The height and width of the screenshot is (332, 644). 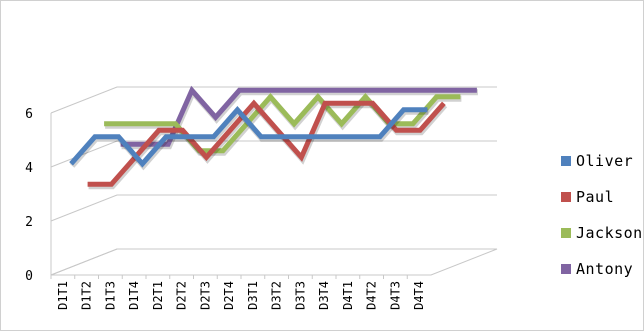 What do you see at coordinates (134, 295) in the screenshot?
I see `x-tick-label: D1T4` at bounding box center [134, 295].